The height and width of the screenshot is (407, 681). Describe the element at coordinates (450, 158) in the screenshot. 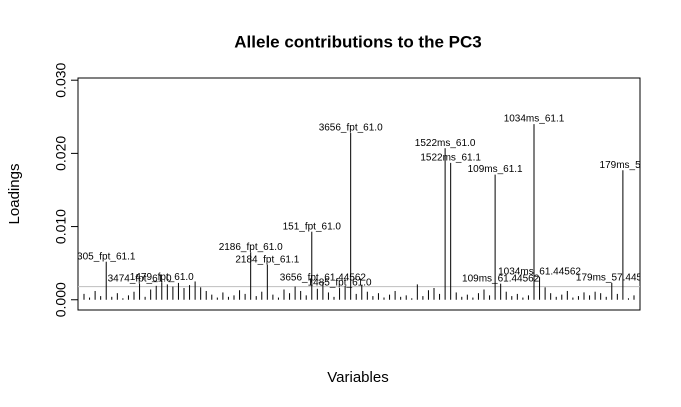

I see `bar-label: 1522ms_61.1` at that location.